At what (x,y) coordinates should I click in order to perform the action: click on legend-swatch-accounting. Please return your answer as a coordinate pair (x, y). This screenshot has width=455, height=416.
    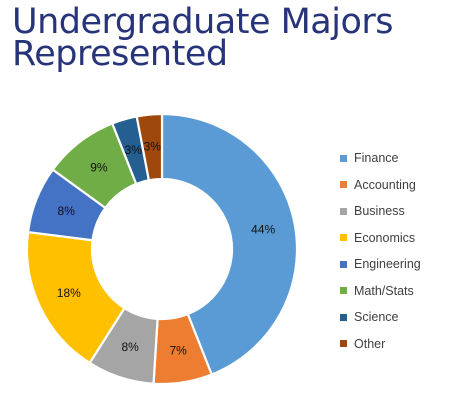
    Looking at the image, I should click on (343, 185).